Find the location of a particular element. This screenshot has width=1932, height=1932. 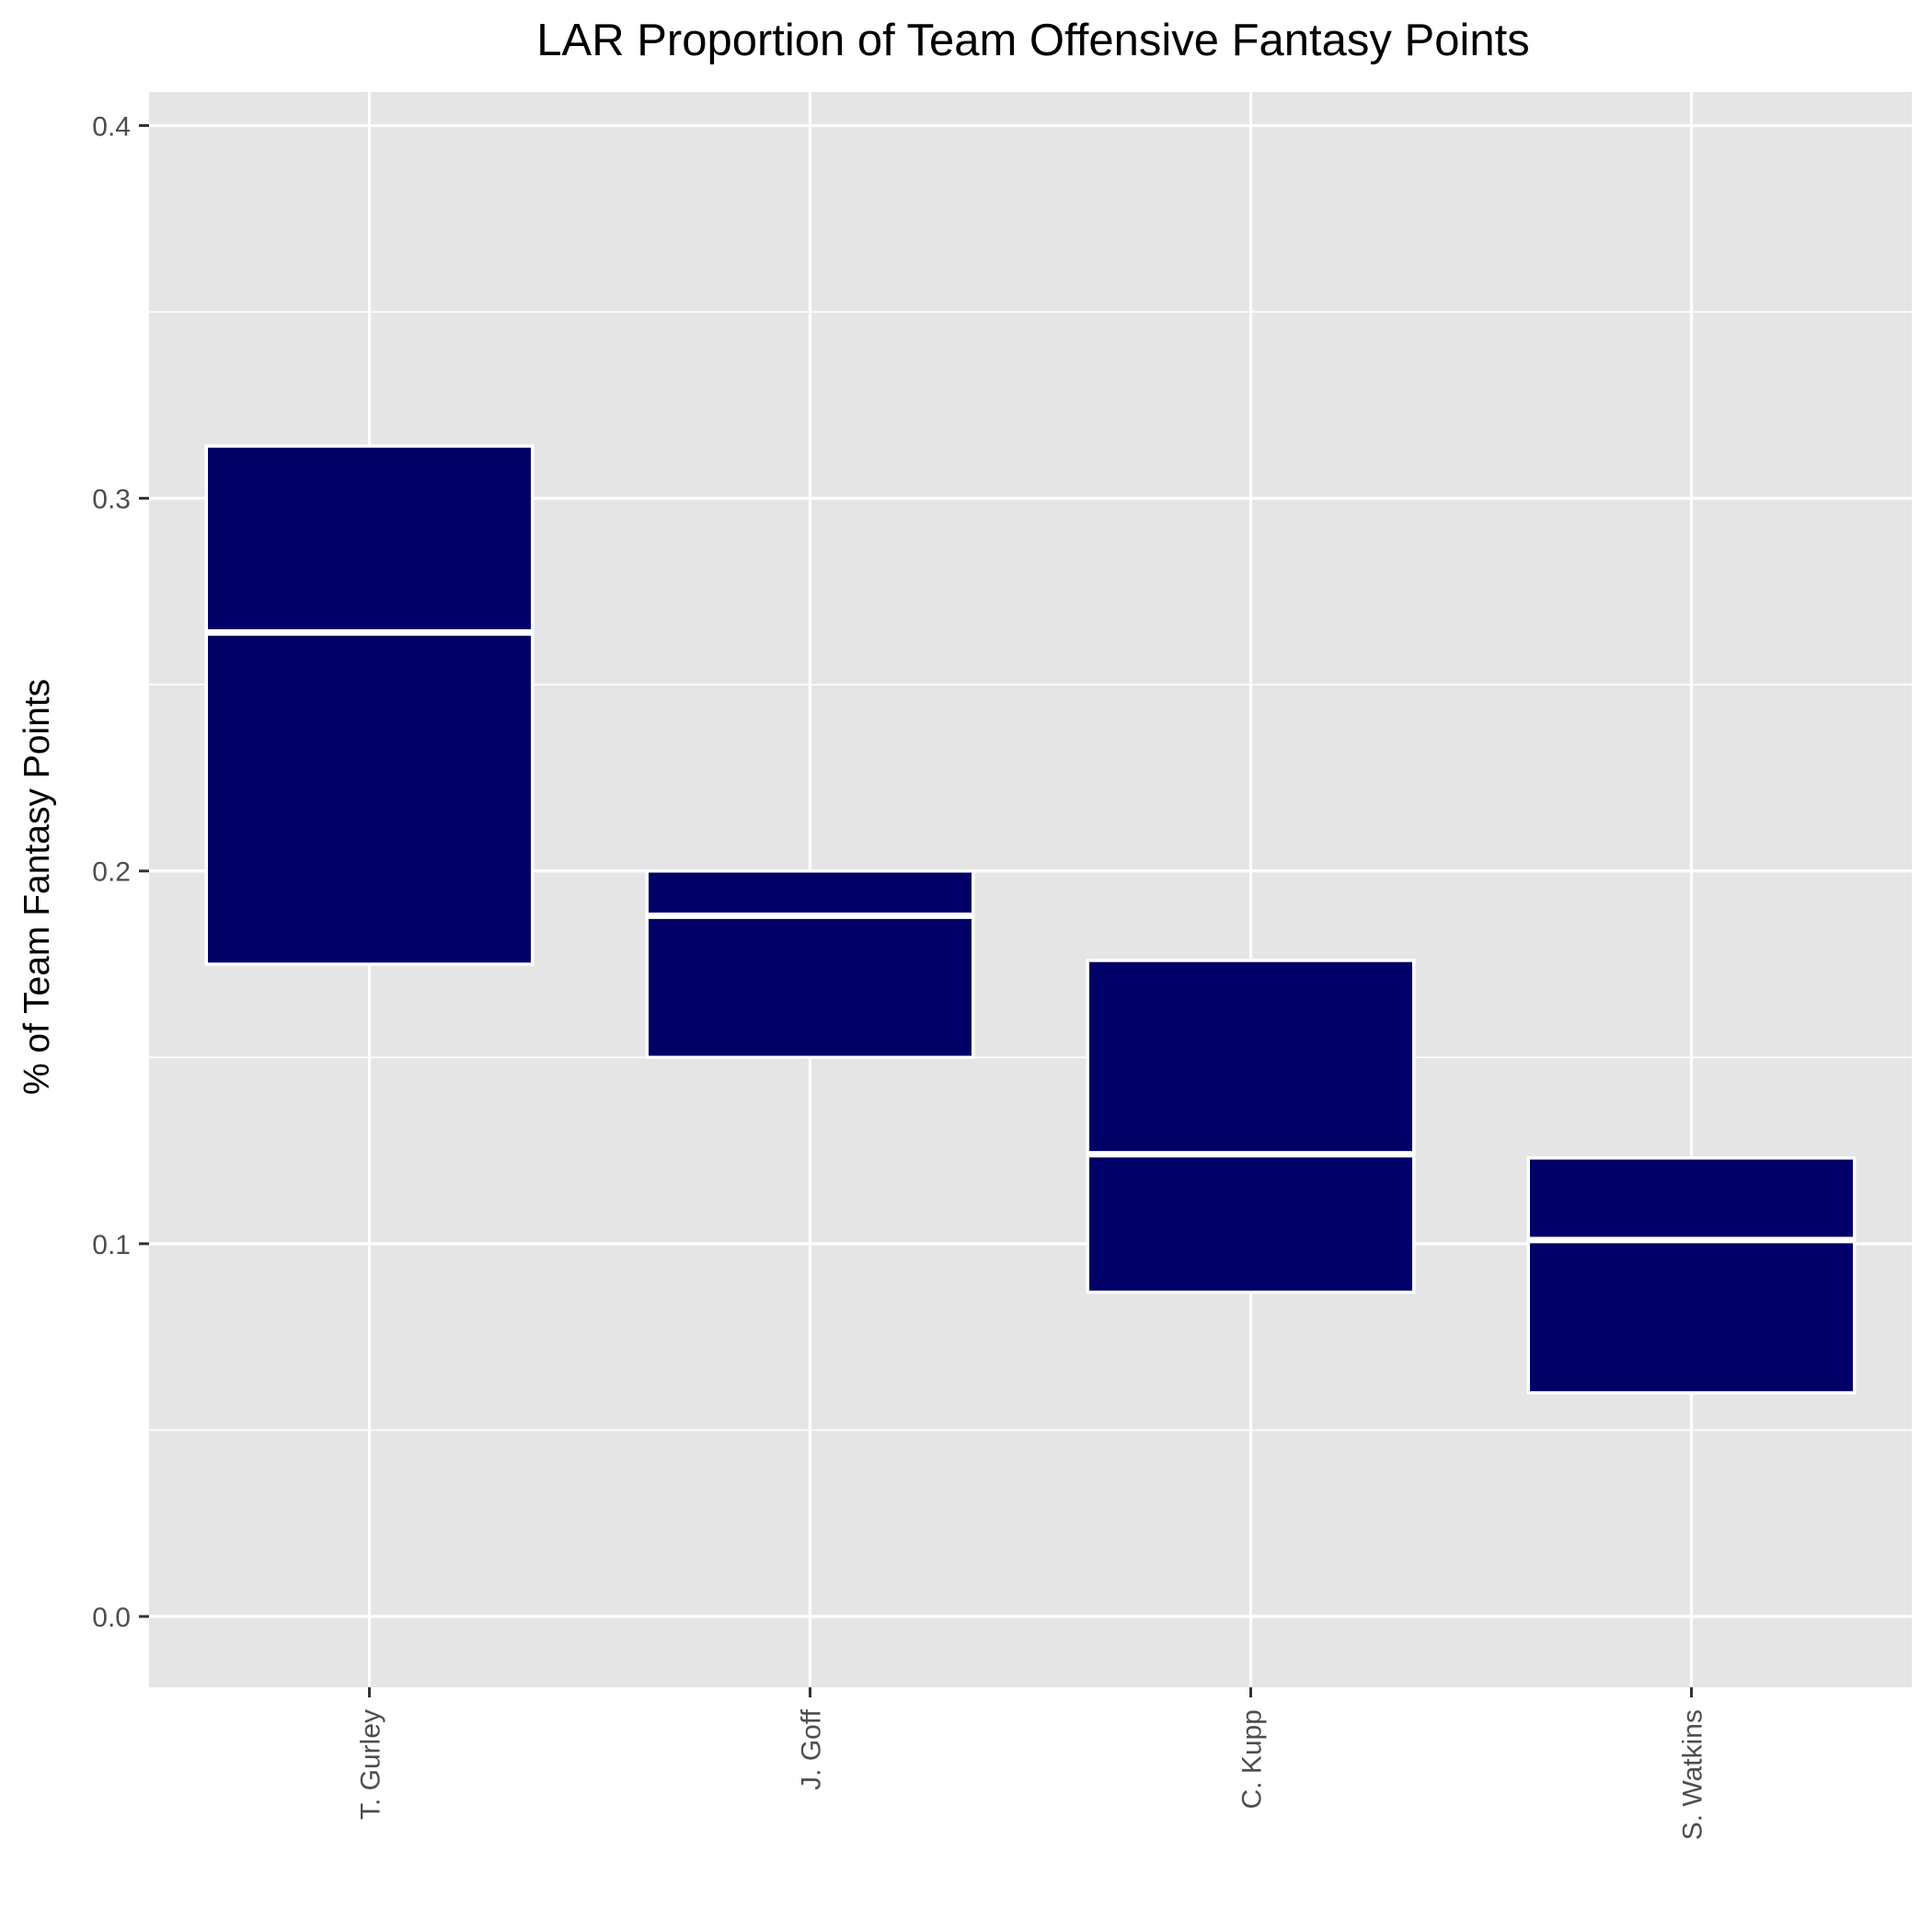

y-tick-label: 0.1 is located at coordinates (111, 1245).